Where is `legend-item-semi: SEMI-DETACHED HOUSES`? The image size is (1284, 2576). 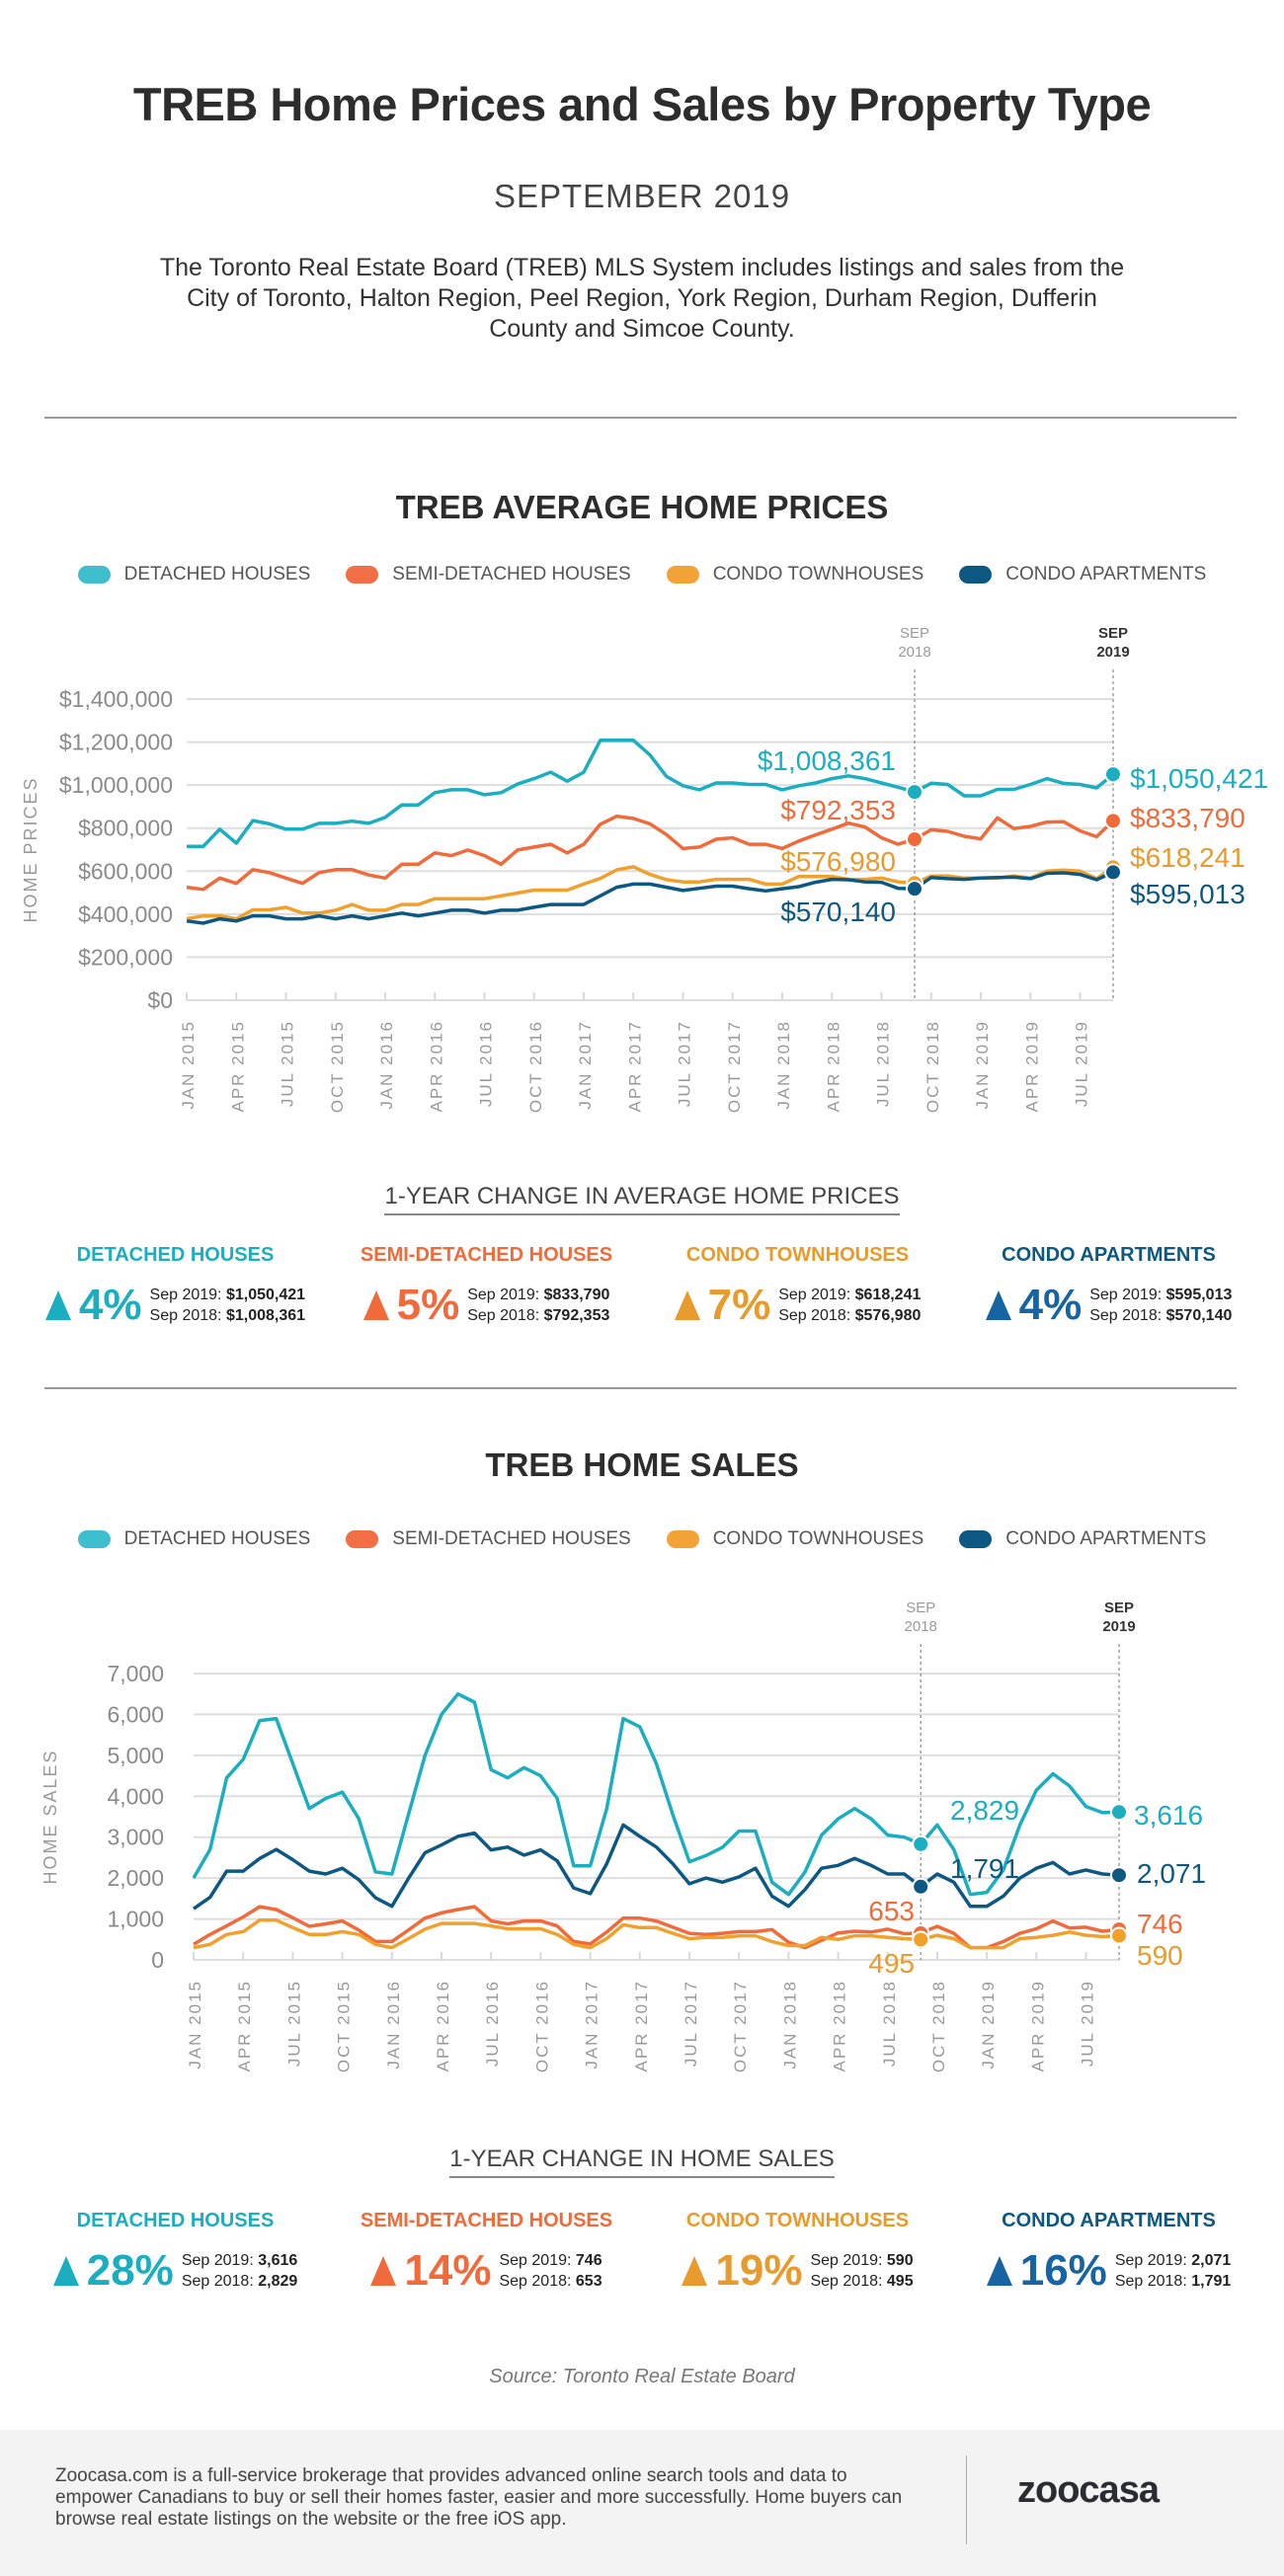 legend-item-semi: SEMI-DETACHED HOUSES is located at coordinates (488, 1539).